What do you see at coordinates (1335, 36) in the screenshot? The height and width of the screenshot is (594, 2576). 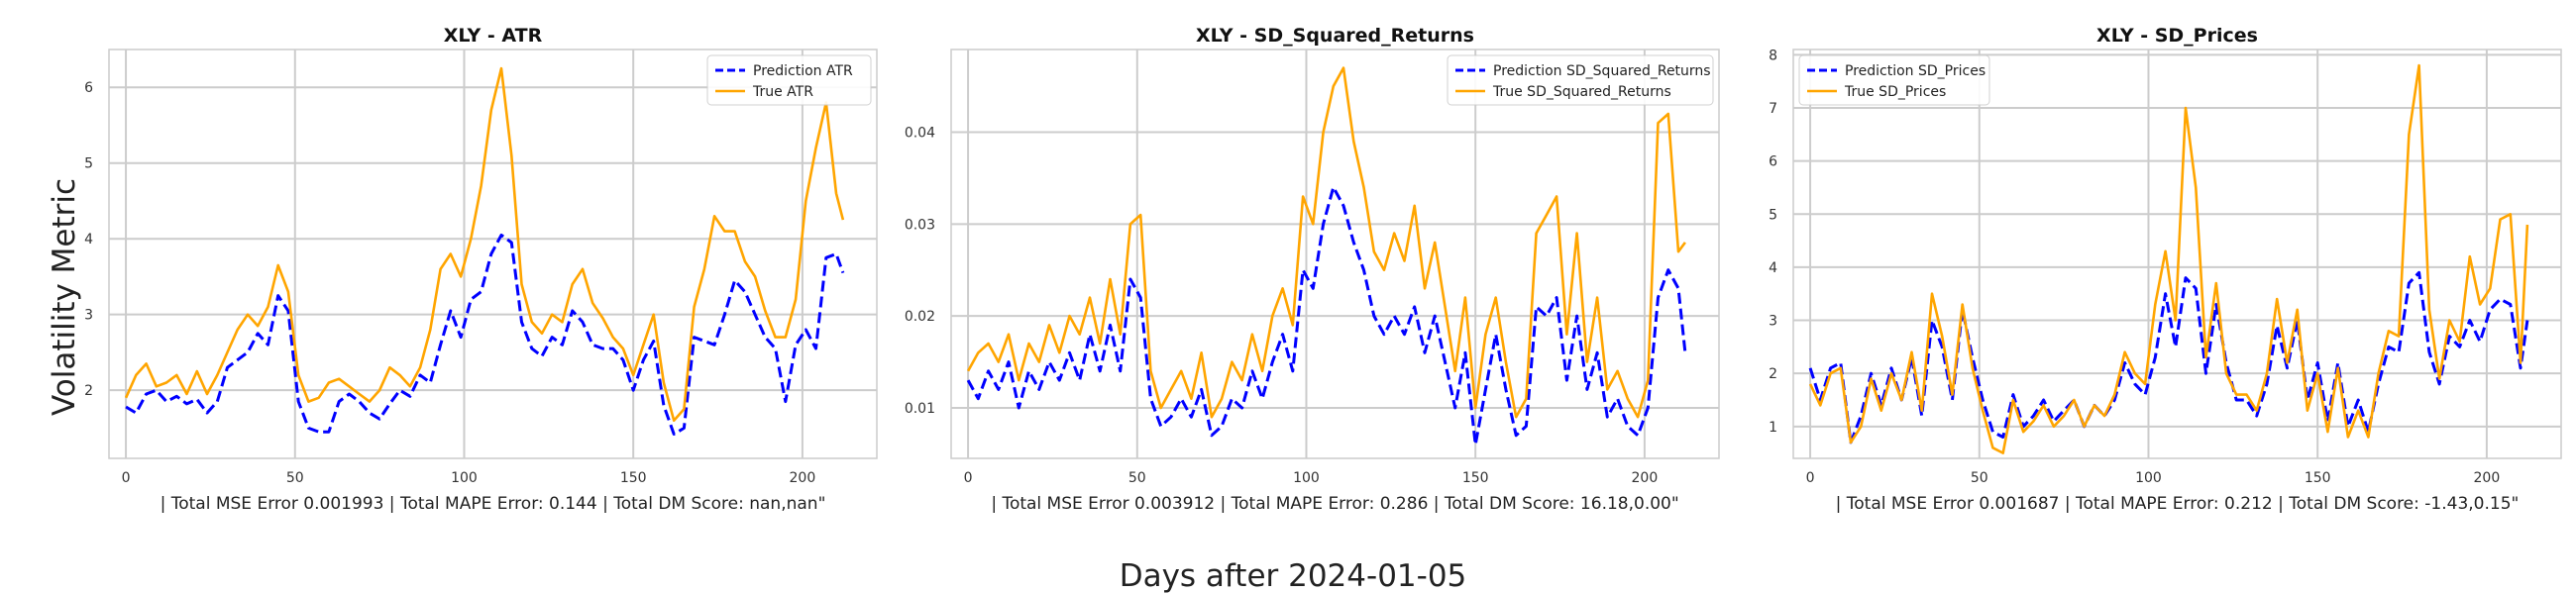 I see `panel-title: XLY - SD_Squared_Returns` at bounding box center [1335, 36].